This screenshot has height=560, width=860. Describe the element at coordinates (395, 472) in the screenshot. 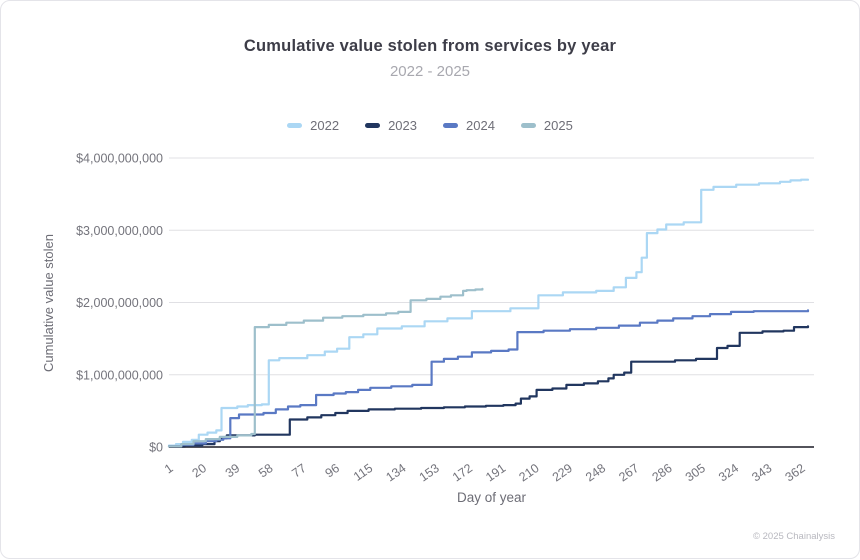

I see `x-tick-label: 134` at that location.